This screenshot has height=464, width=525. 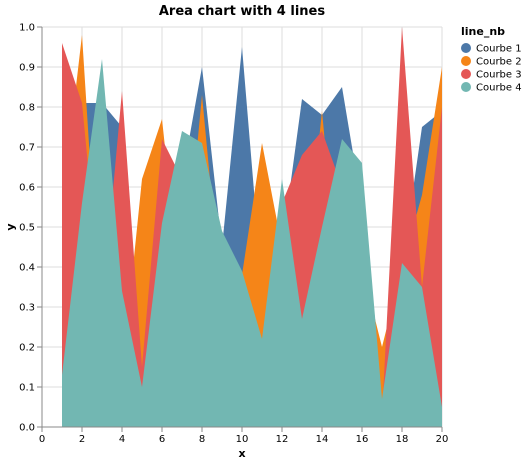 What do you see at coordinates (82, 439) in the screenshot?
I see `x-tick-label: 2` at bounding box center [82, 439].